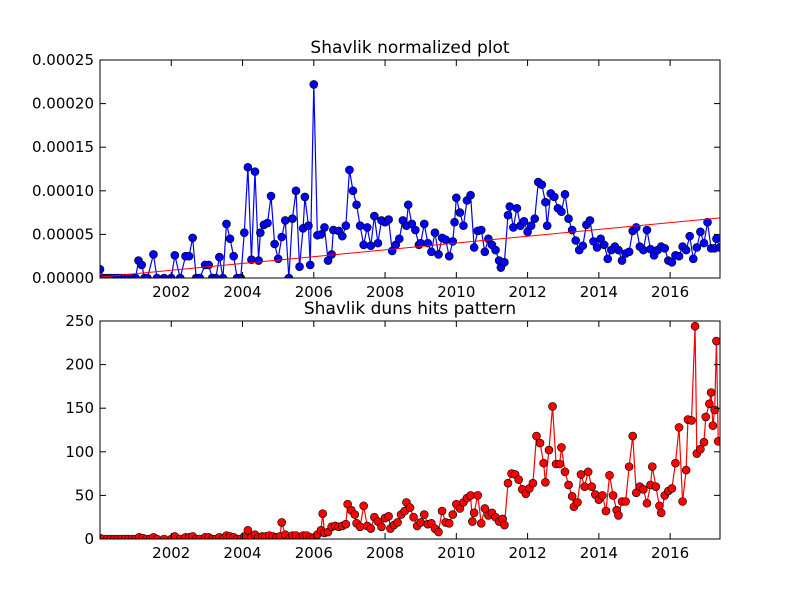 The image size is (800, 600). What do you see at coordinates (670, 553) in the screenshot?
I see `bottom-chart-x-tick-label: 2016` at bounding box center [670, 553].